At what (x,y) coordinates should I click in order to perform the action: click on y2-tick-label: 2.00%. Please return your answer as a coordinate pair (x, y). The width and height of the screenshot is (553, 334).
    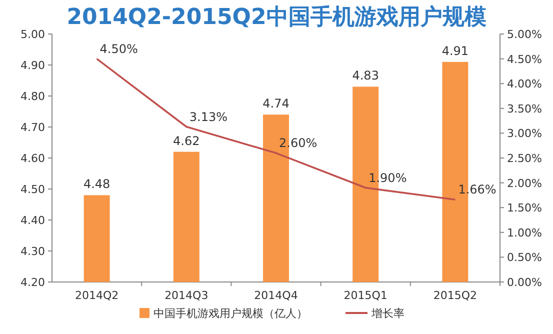
    Looking at the image, I should click on (524, 183).